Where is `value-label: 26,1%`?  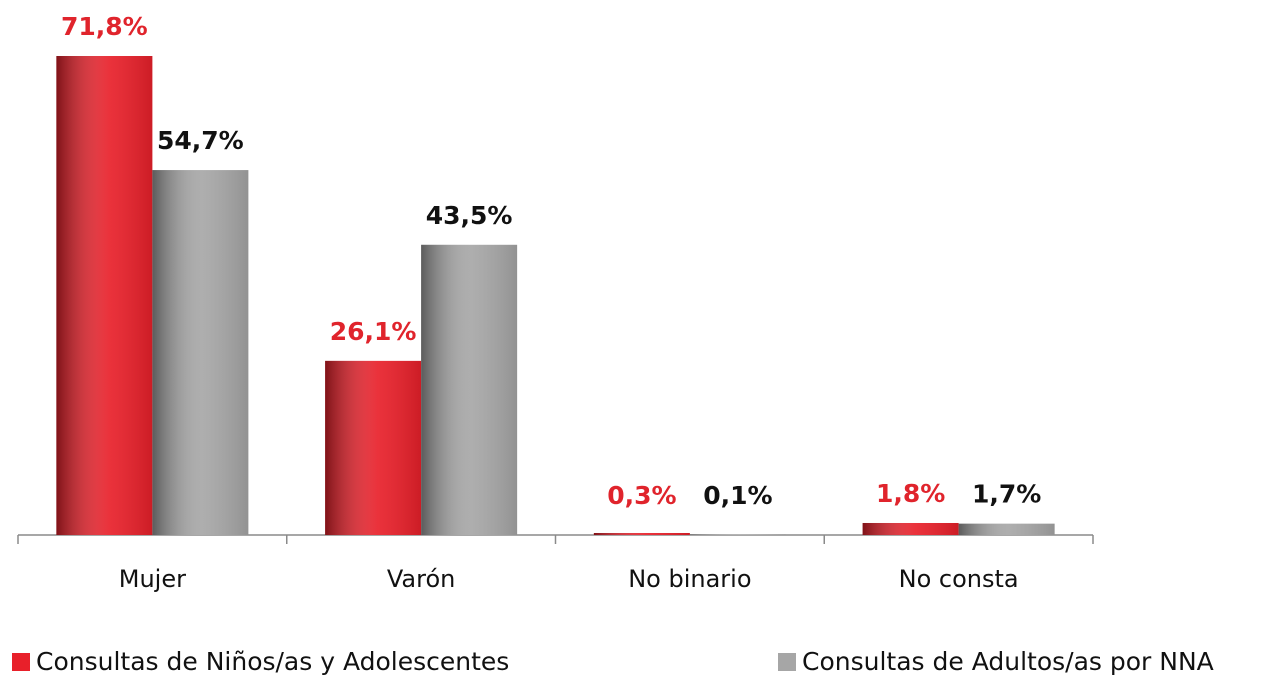
value-label: 26,1% is located at coordinates (373, 331).